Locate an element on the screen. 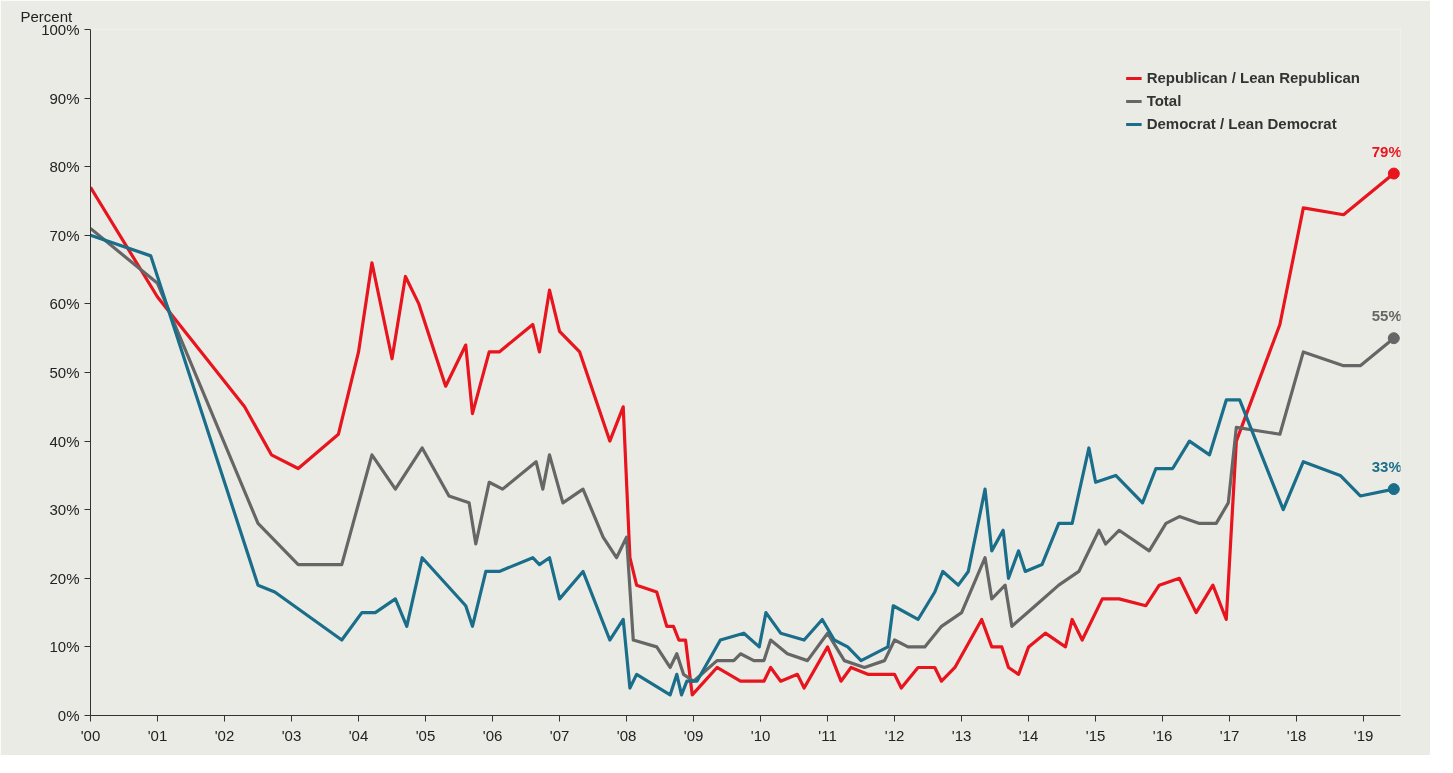 The image size is (1453, 773). x-tick-label: '18 is located at coordinates (1296, 735).